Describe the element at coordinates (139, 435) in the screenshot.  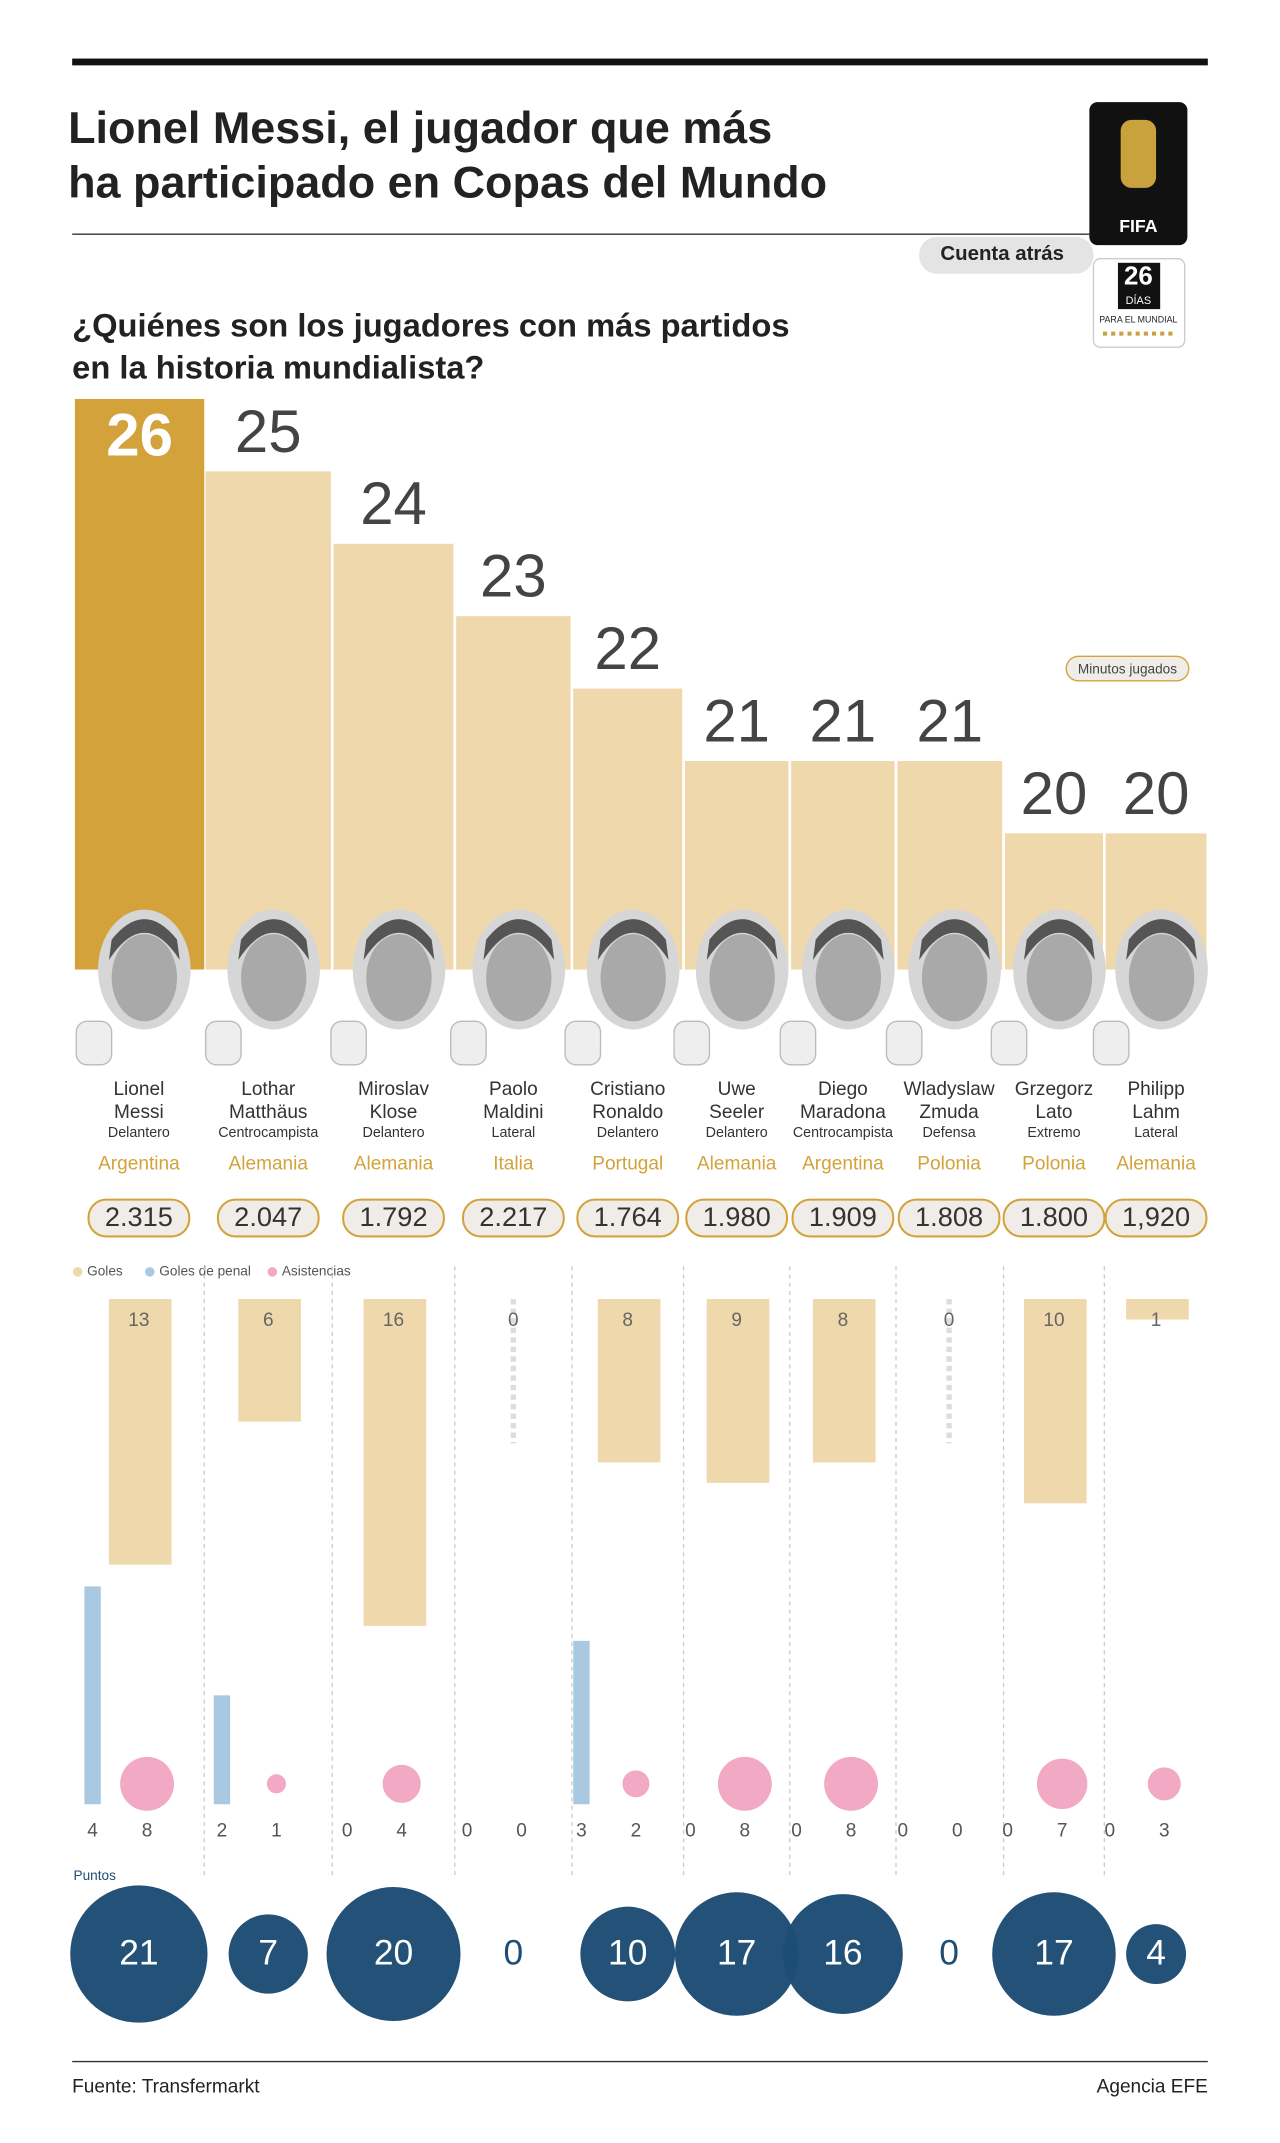
I see `bar-value: 26` at that location.